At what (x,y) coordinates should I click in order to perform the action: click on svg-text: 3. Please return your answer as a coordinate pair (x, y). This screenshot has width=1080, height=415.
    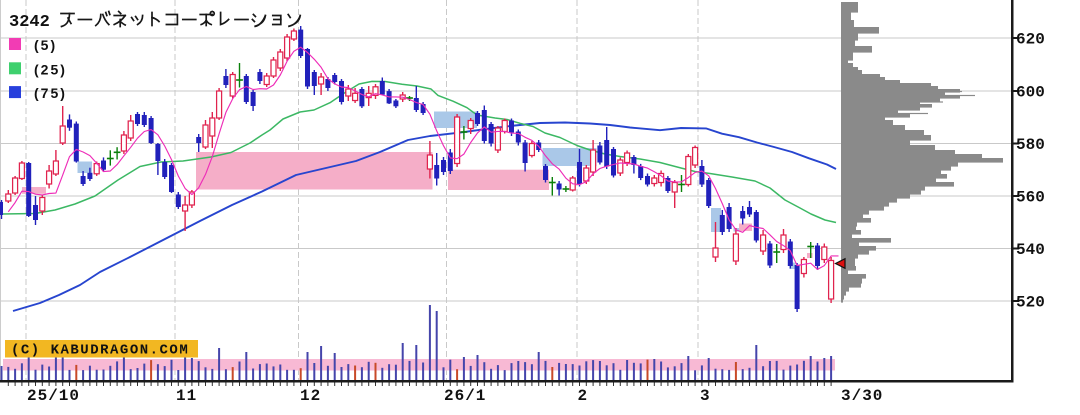
    Looking at the image, I should click on (705, 396).